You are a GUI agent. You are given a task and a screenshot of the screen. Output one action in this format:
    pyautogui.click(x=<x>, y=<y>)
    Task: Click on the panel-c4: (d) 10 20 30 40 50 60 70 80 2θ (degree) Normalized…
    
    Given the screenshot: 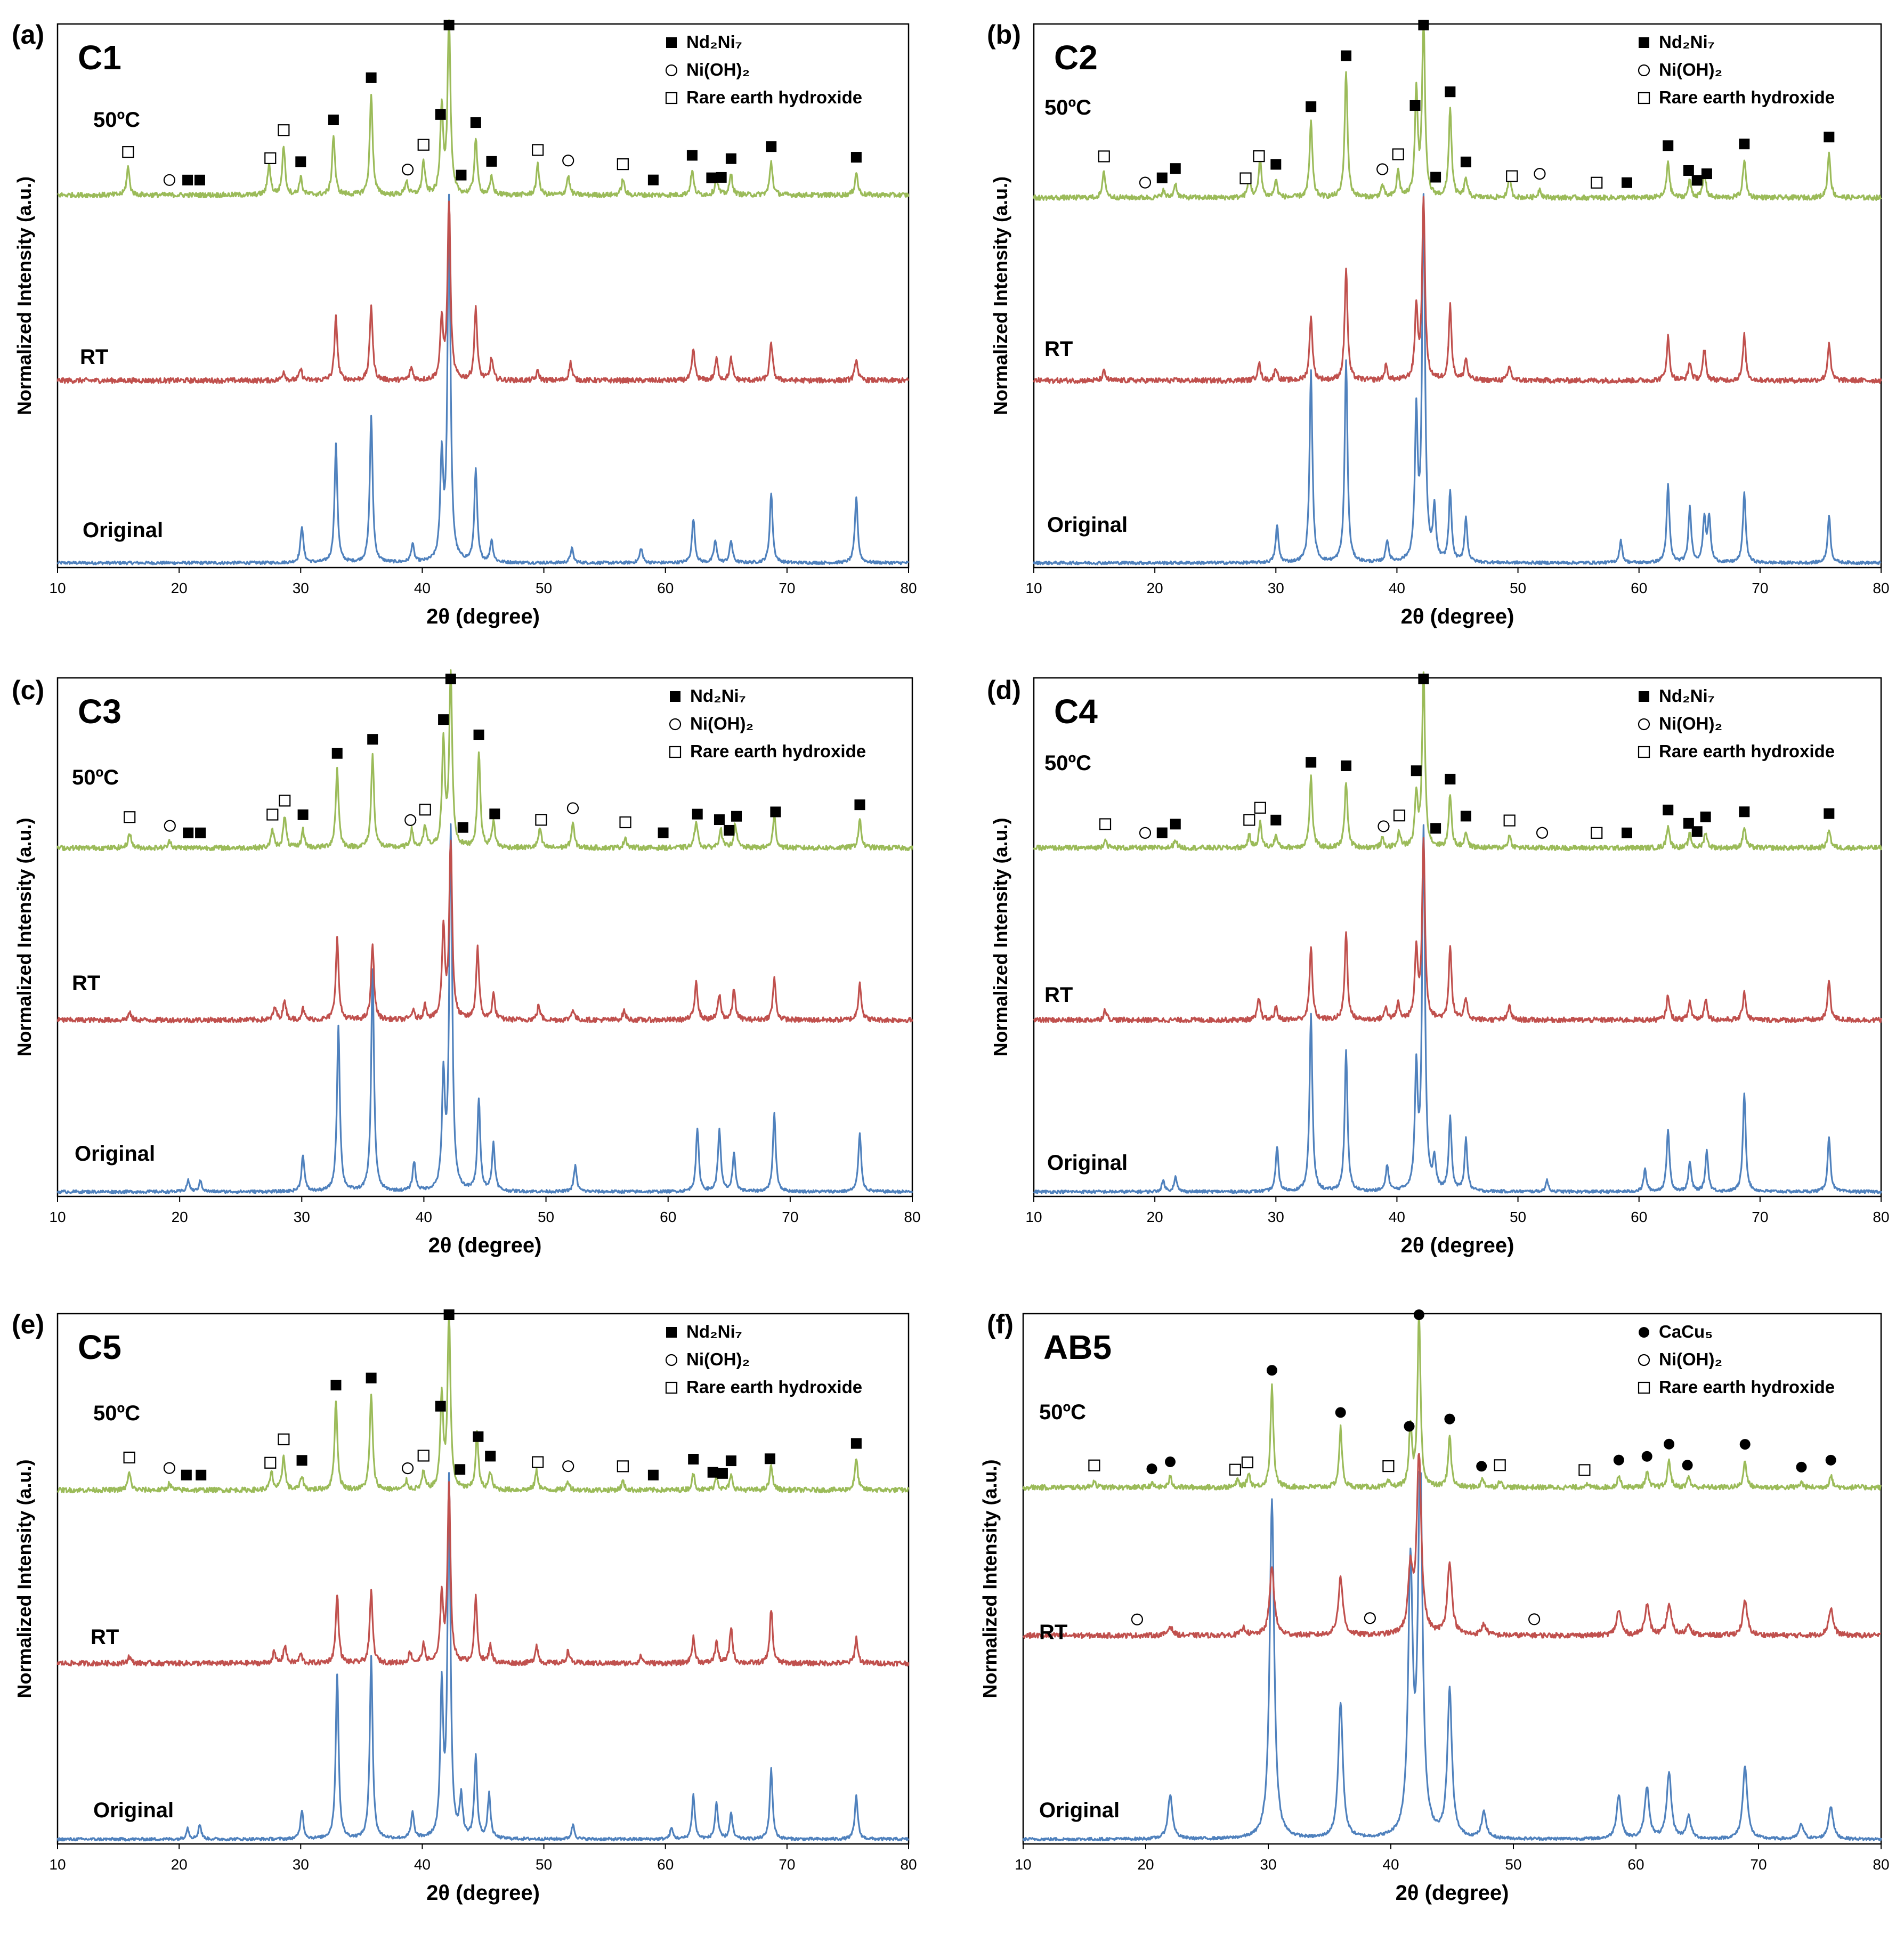 What is the action you would take?
    pyautogui.click(x=1438, y=964)
    